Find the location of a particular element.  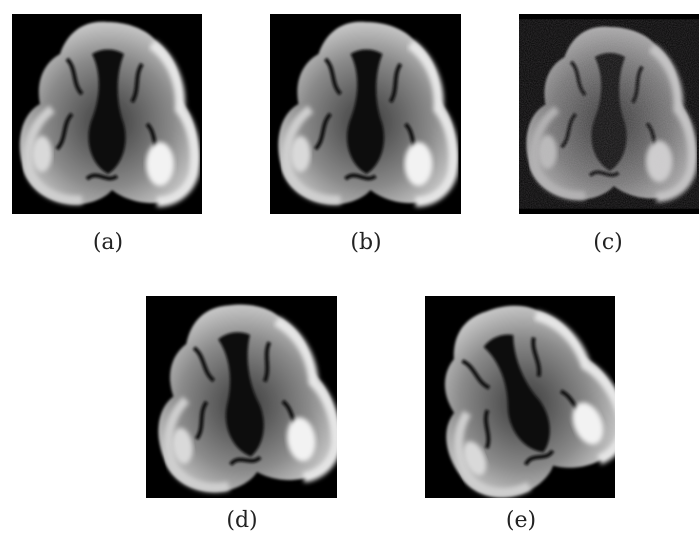

caption-b: (b) is located at coordinates (366, 242).